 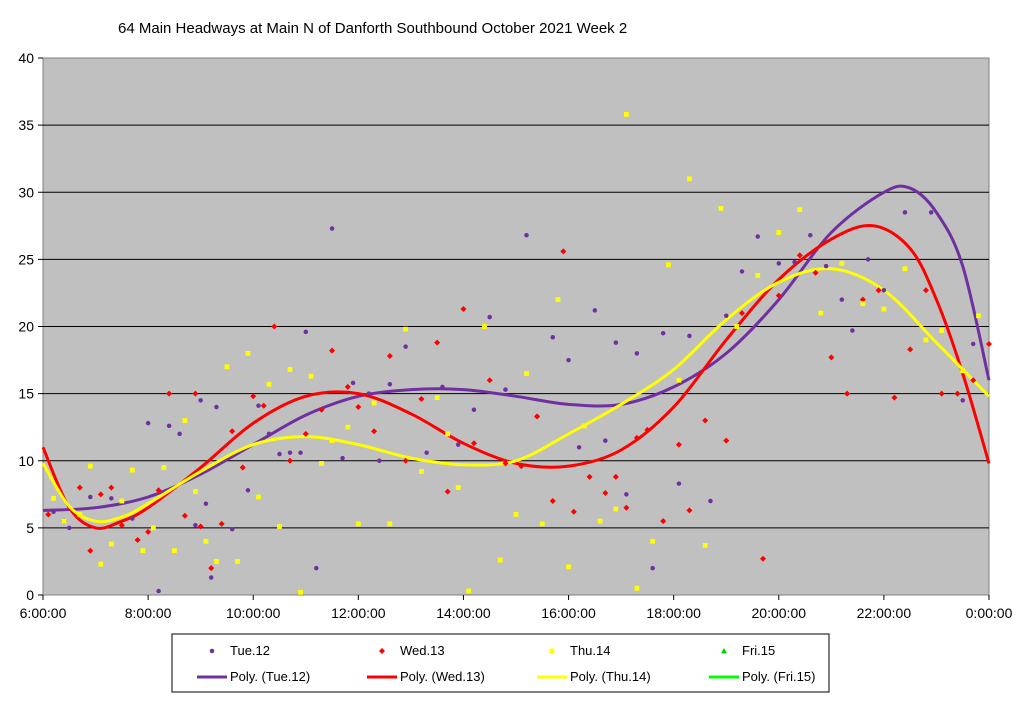 I want to click on legend-label-wed-13: Wed.13, so click(x=422, y=650).